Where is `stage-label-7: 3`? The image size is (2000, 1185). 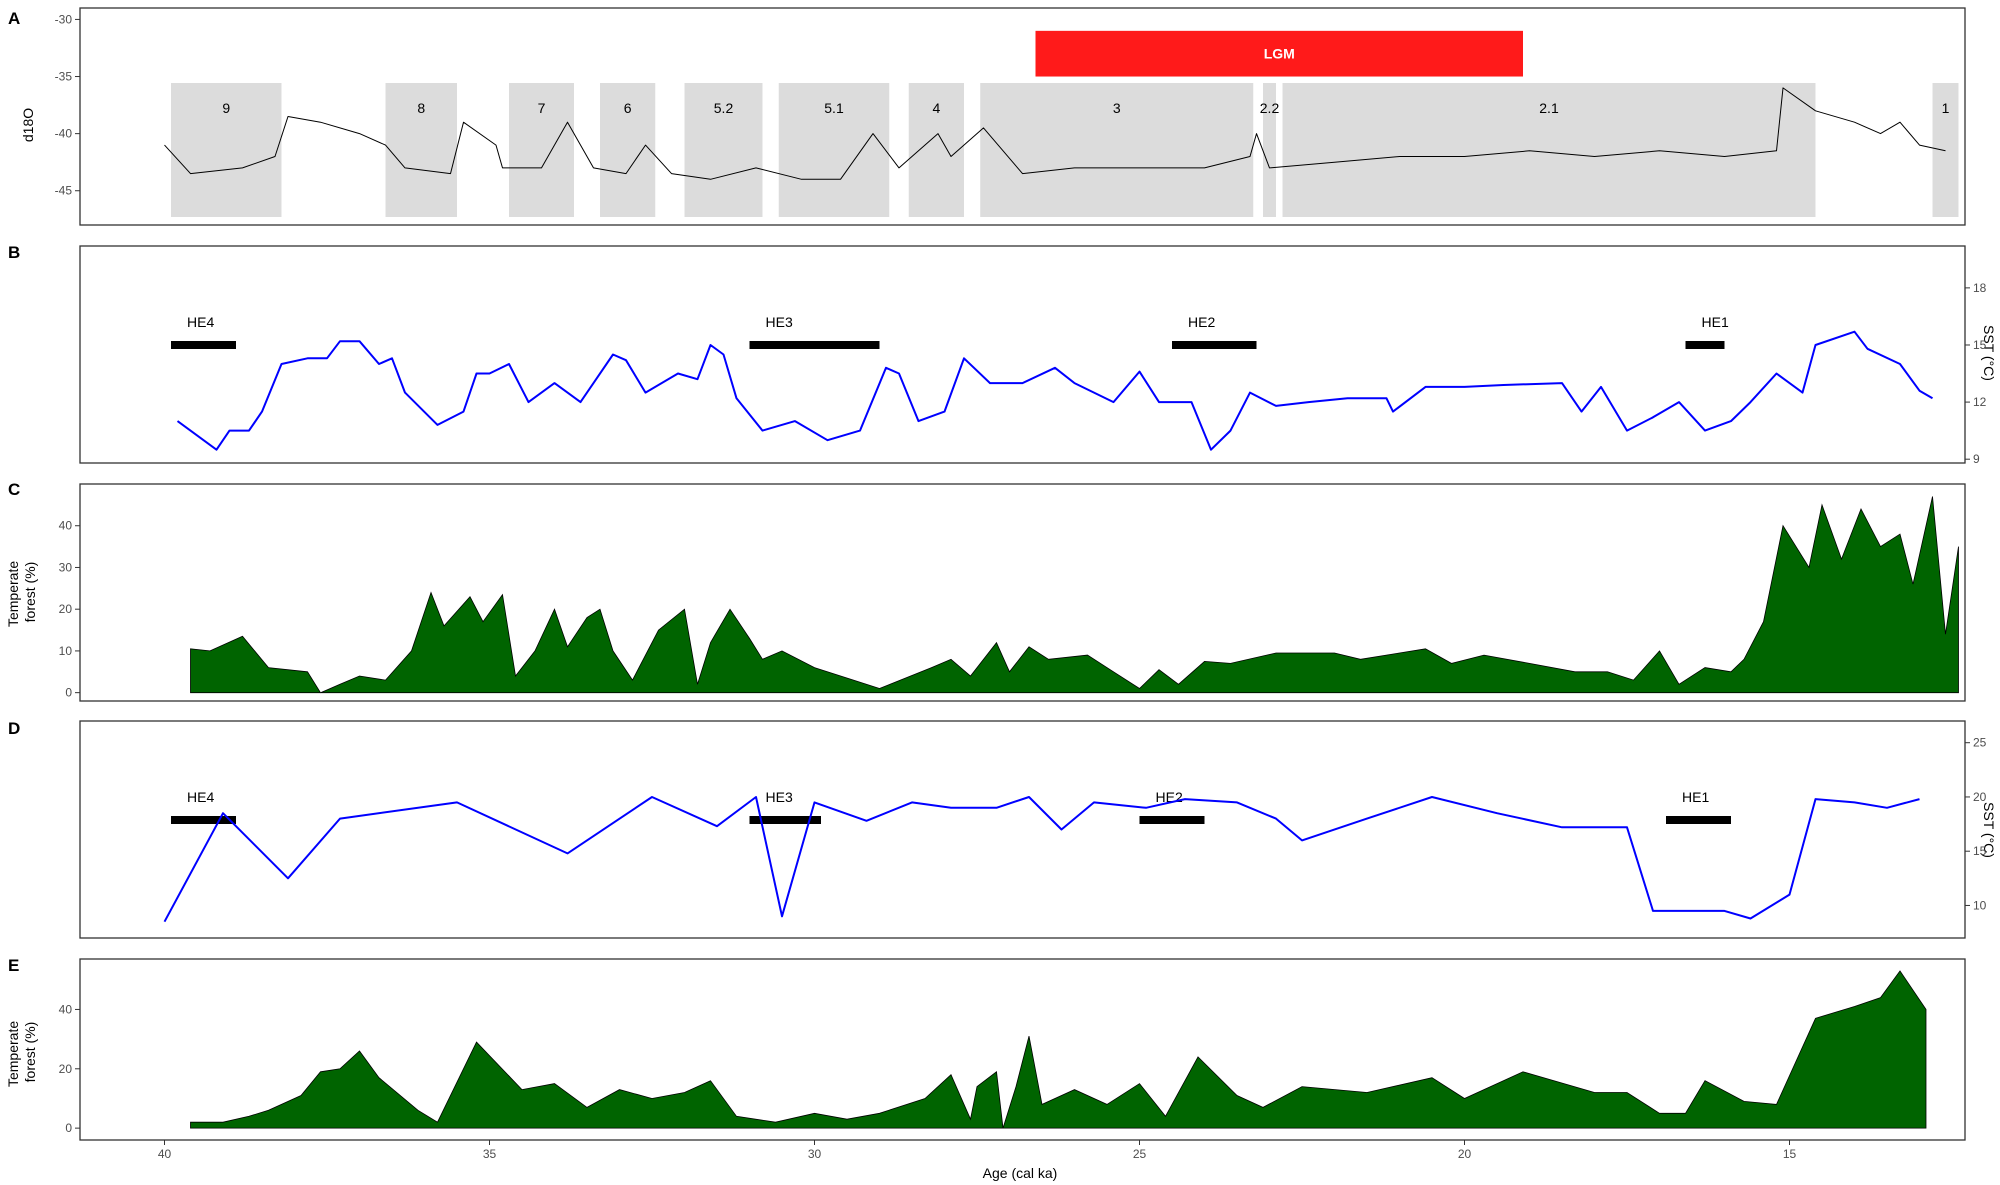 stage-label-7: 3 is located at coordinates (1117, 108).